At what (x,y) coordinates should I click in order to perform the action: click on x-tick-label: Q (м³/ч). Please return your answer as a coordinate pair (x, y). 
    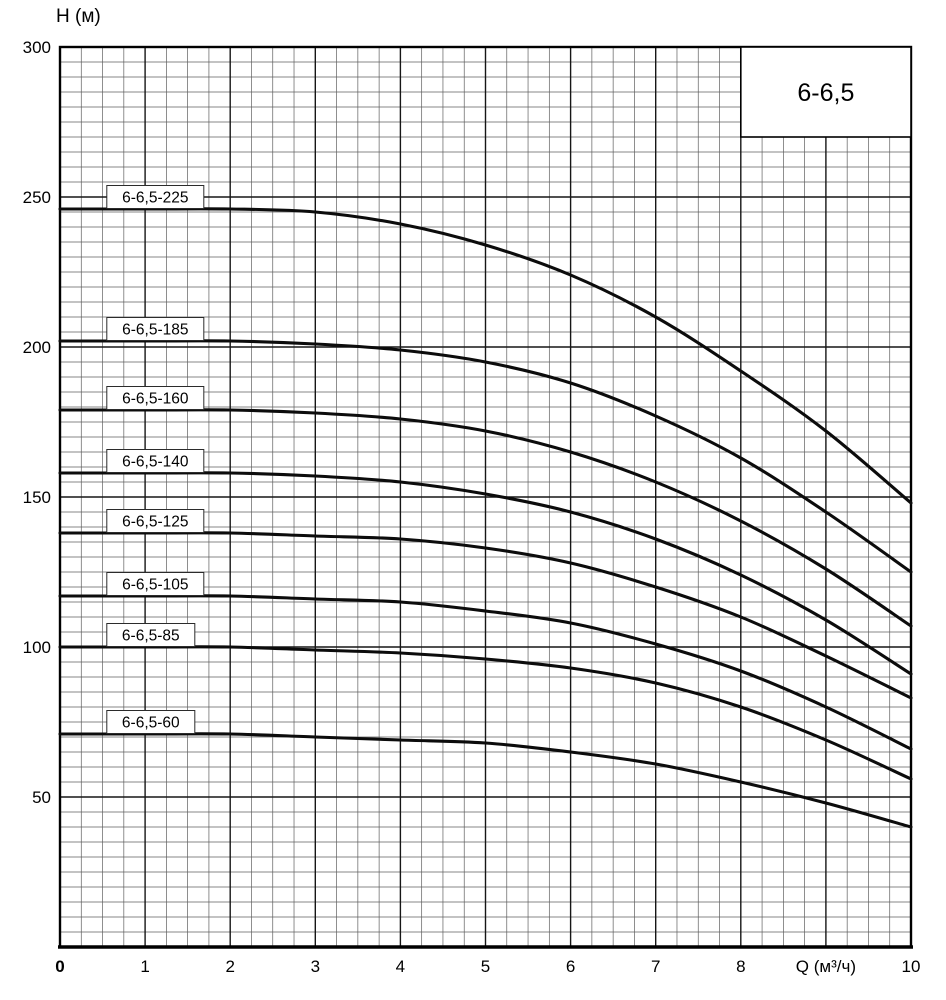
    Looking at the image, I should click on (826, 966).